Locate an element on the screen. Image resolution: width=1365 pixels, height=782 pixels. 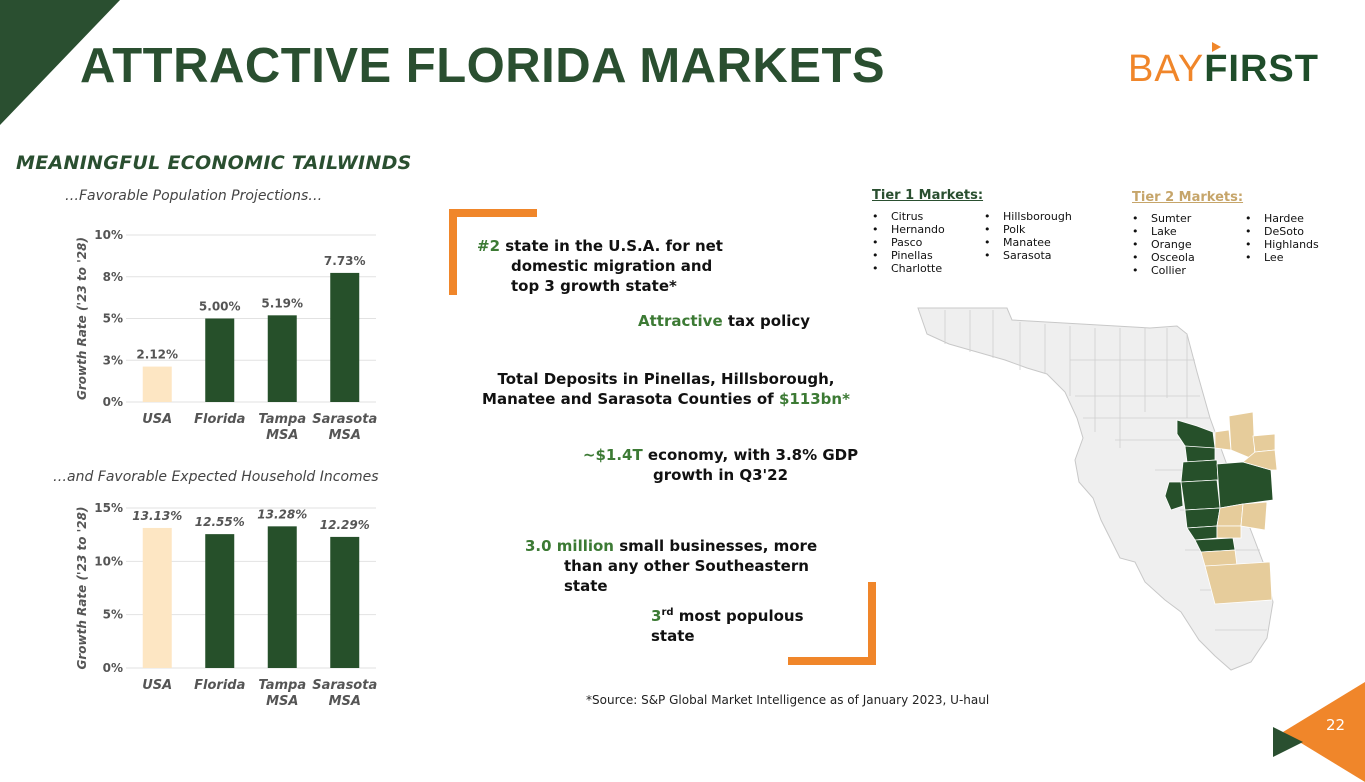
sumter-county is located at coordinates (1223, 440).